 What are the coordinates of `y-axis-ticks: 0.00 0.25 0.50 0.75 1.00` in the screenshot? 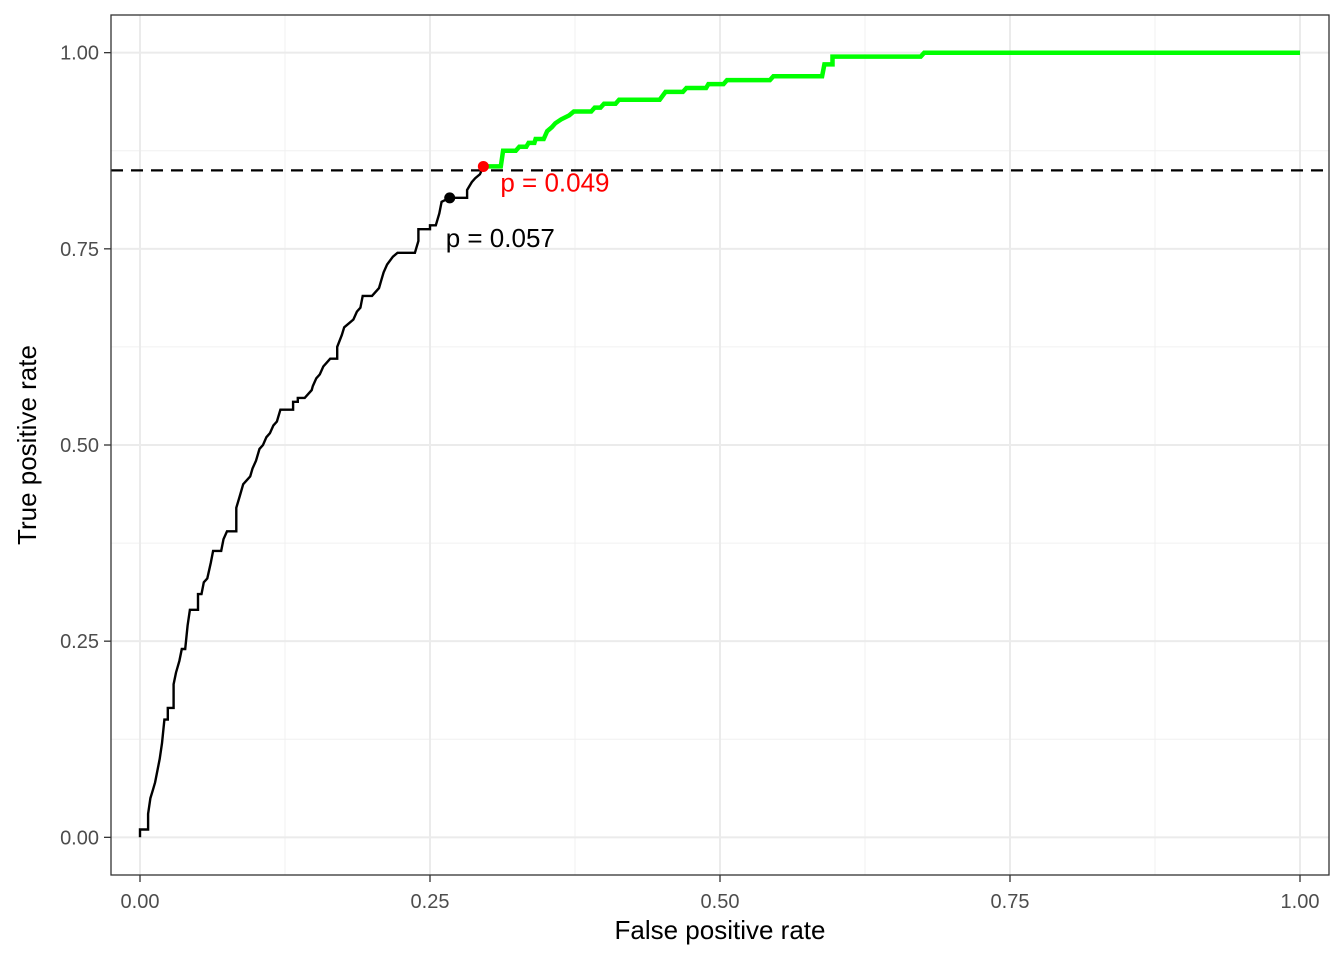 It's located at (85, 446).